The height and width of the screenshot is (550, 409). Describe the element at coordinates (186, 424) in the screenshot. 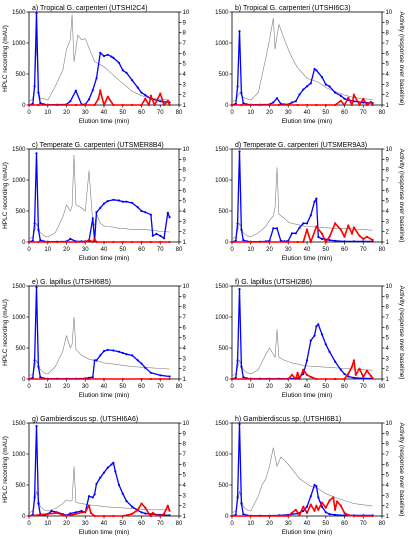

I see `y-right-tick-label: 10` at that location.